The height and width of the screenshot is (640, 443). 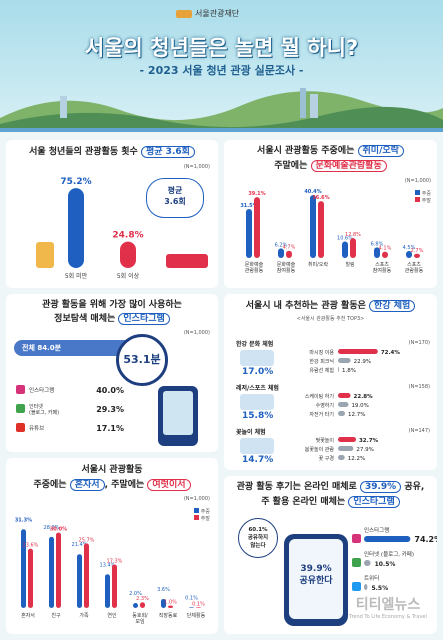 What do you see at coordinates (349, 264) in the screenshot?
I see `season-cat-3-0: 힐링` at bounding box center [349, 264].